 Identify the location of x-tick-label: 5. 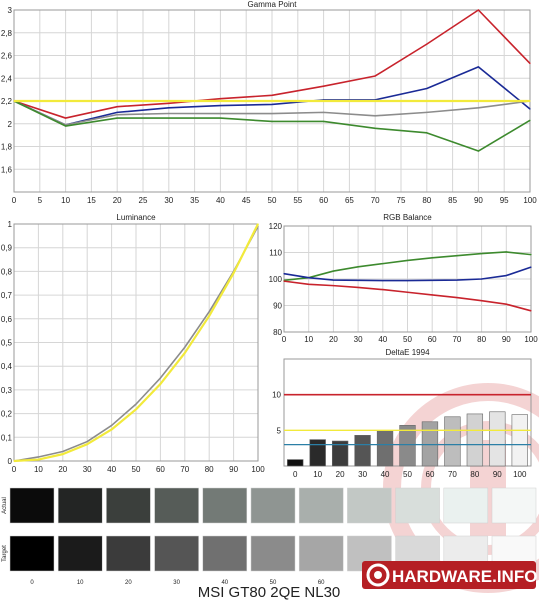
(40, 200).